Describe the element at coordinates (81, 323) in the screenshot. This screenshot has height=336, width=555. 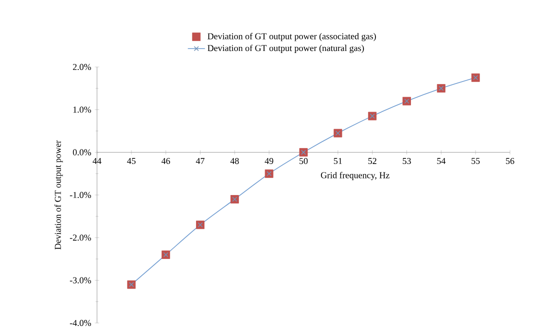
I see `y-tick-label: -4.0%` at that location.